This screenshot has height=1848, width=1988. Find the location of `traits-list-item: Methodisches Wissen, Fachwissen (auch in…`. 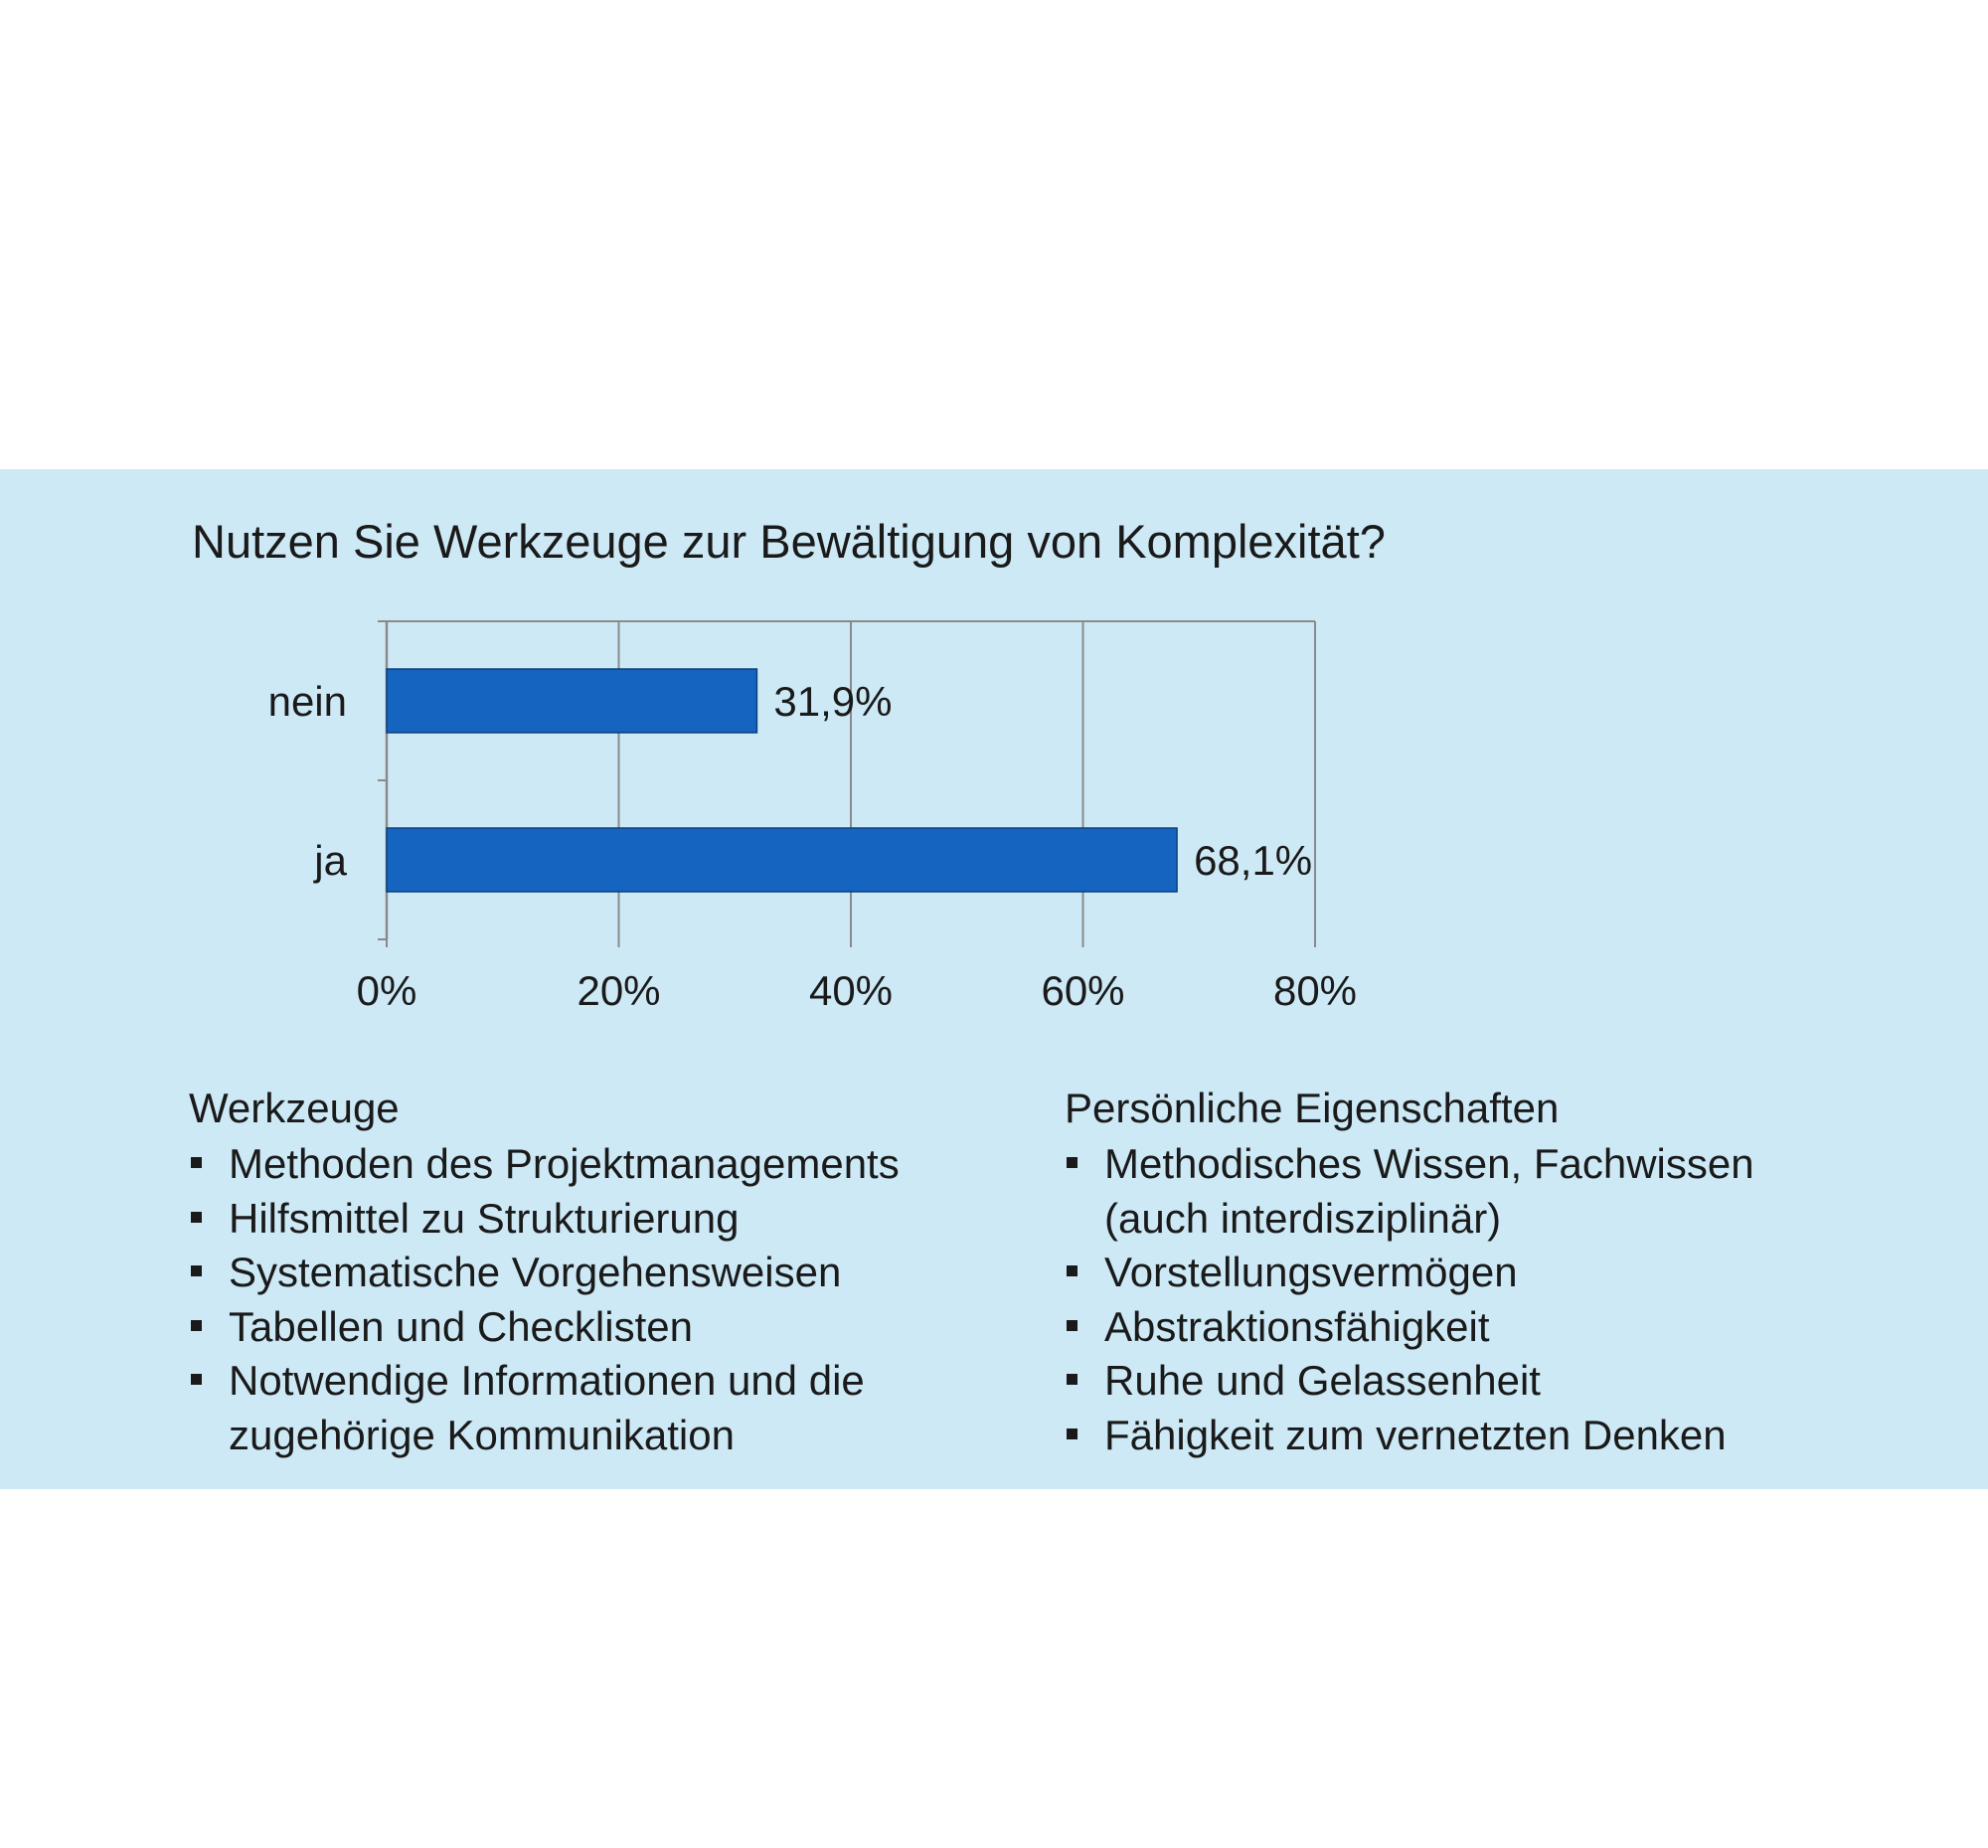

traits-list-item: Methodisches Wissen, Fachwissen (auch in… is located at coordinates (1452, 1191).